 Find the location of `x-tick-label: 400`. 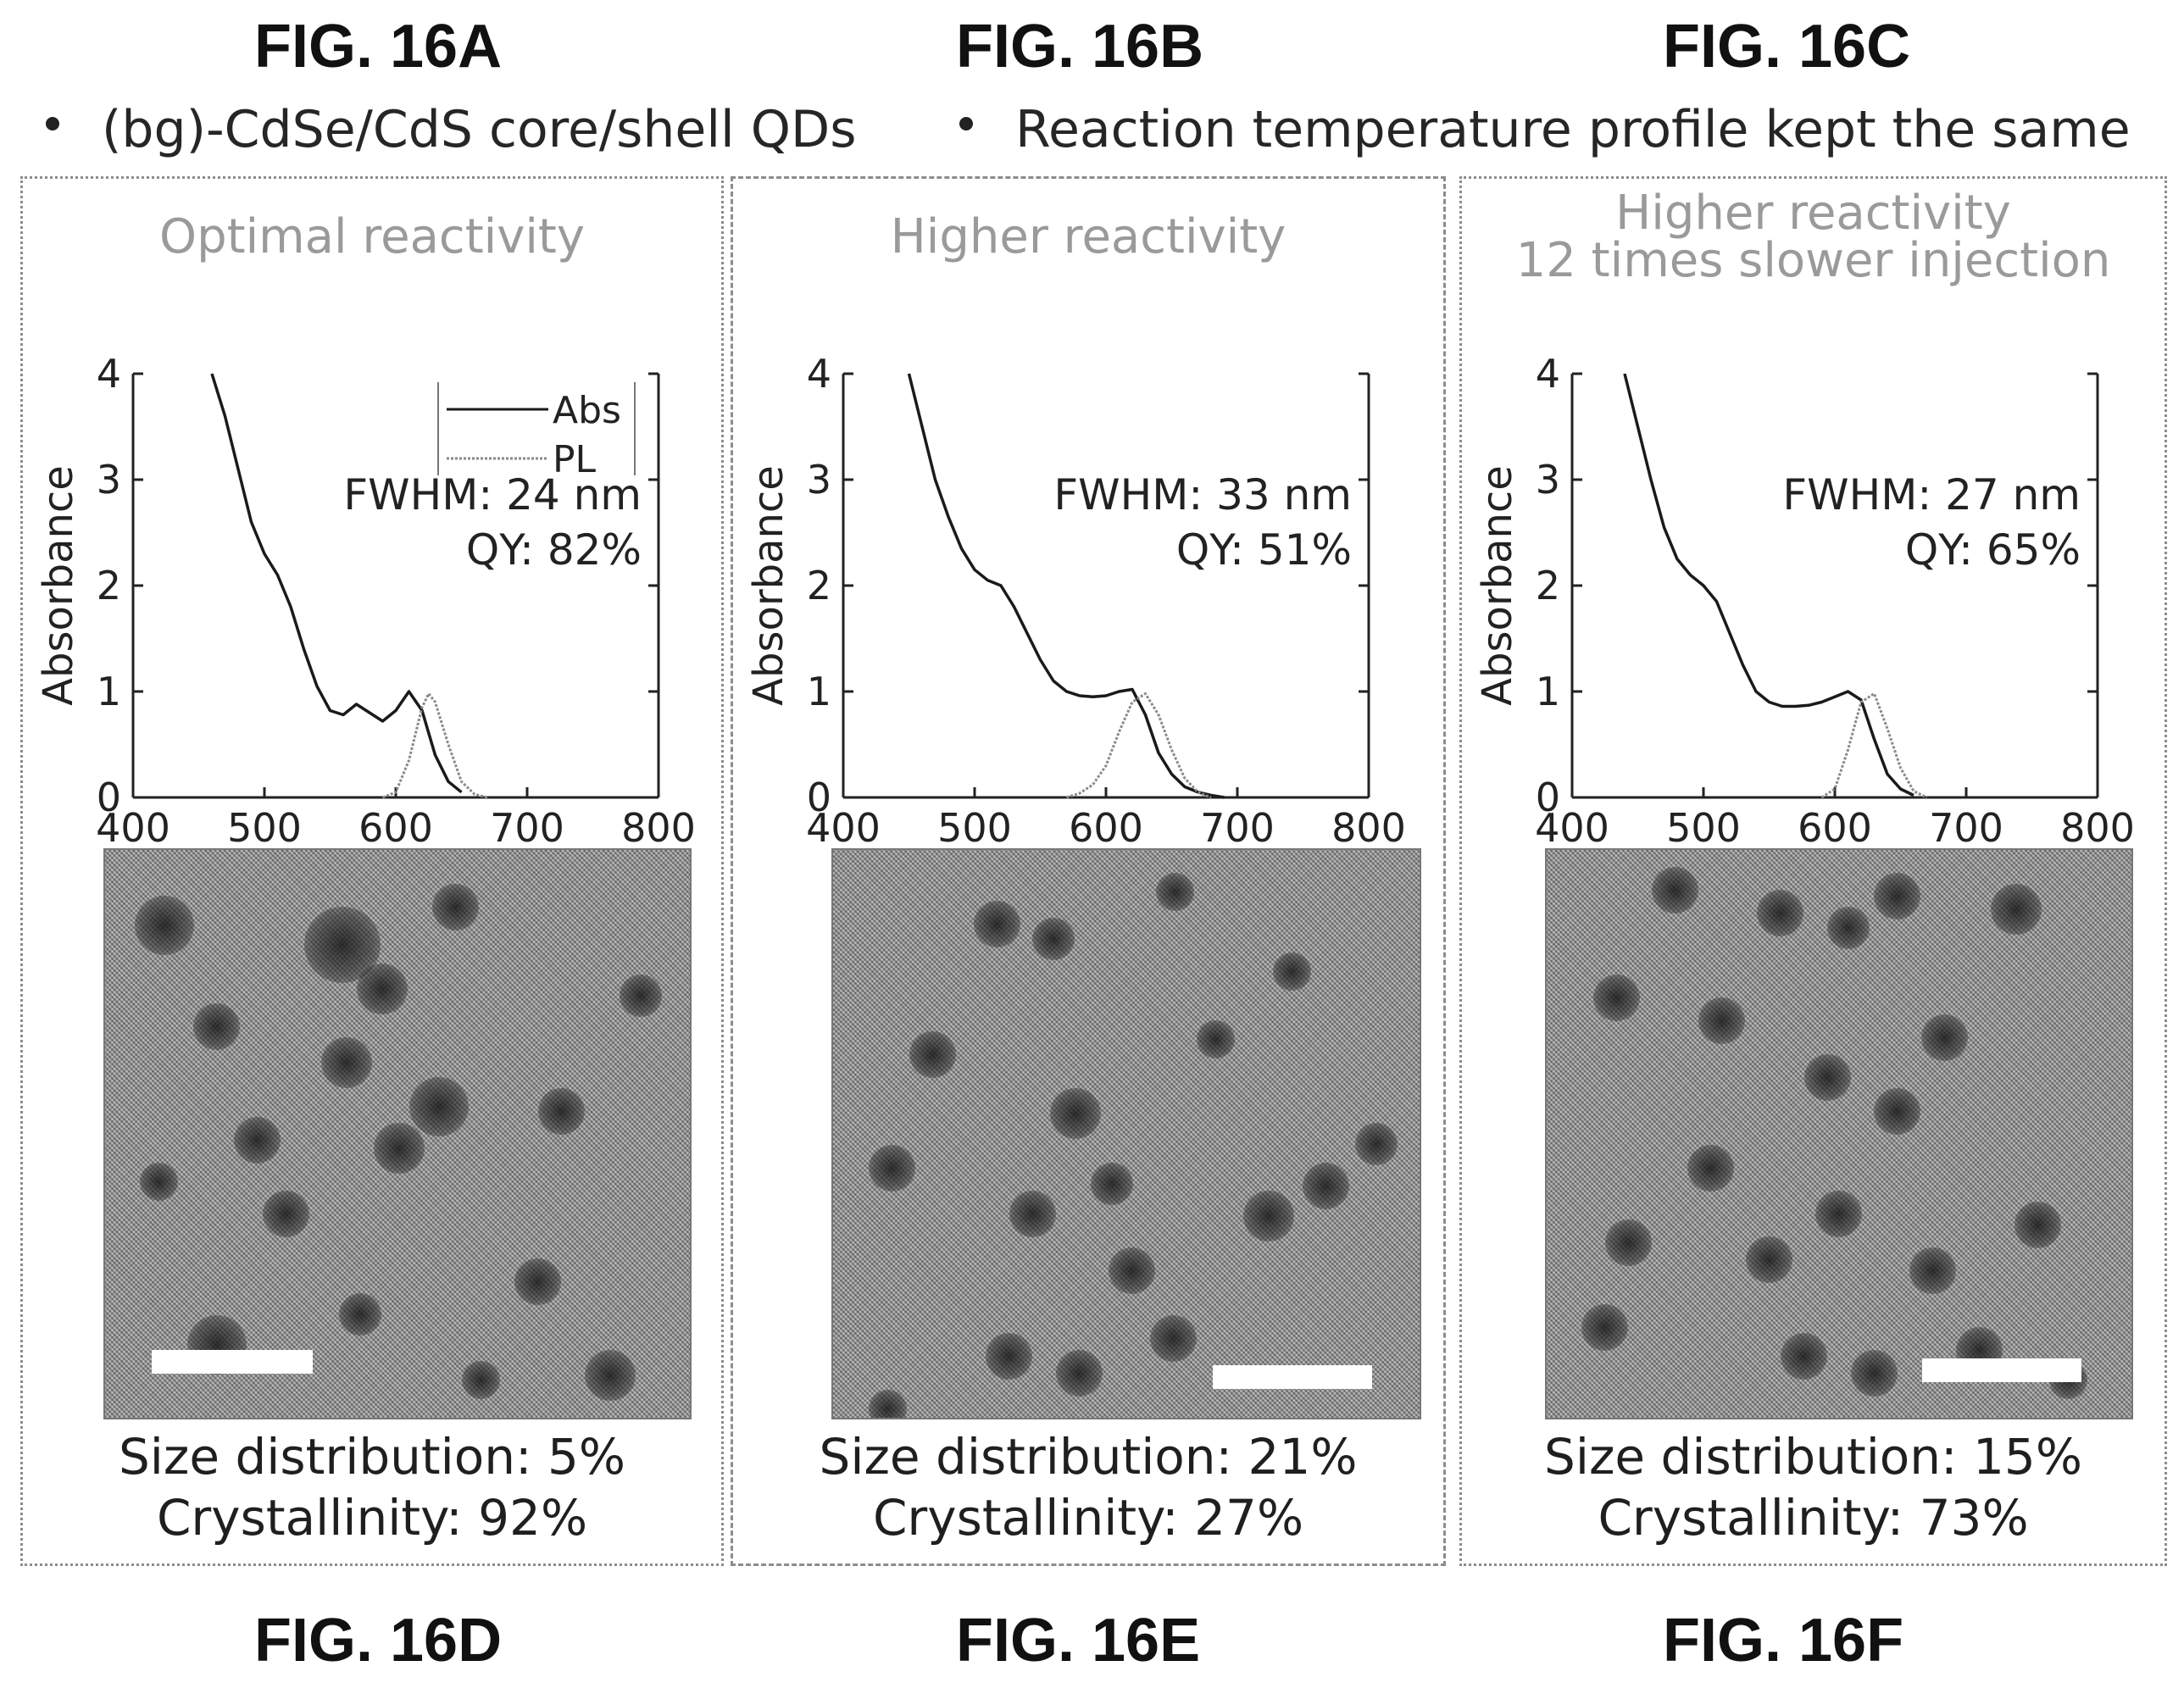

x-tick-label: 400 is located at coordinates (844, 828).